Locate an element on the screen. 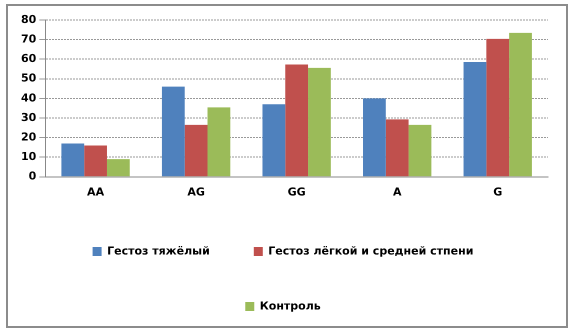 This screenshot has height=336, width=576. y-tick-label: 70 is located at coordinates (28, 39).